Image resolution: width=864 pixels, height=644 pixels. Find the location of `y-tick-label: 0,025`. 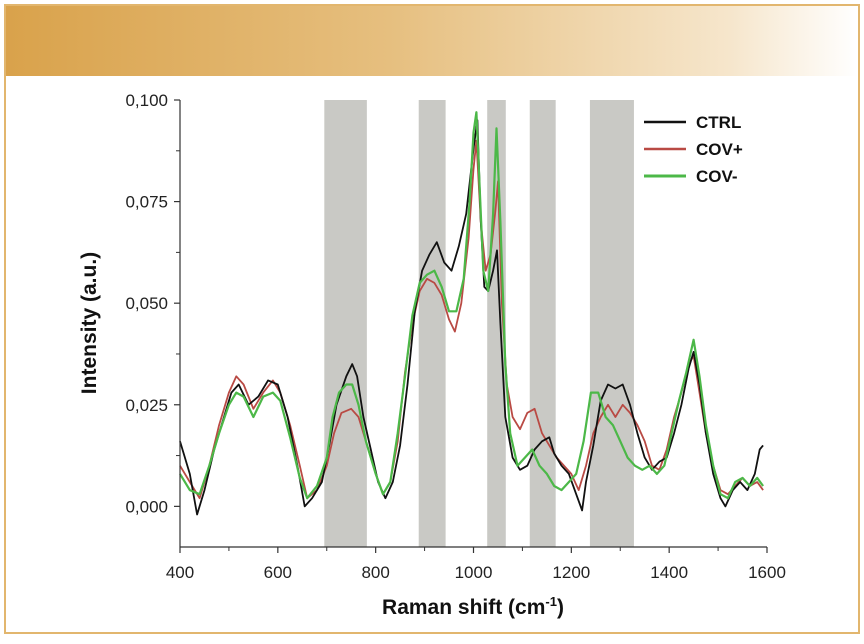

y-tick-label: 0,025 is located at coordinates (146, 405).